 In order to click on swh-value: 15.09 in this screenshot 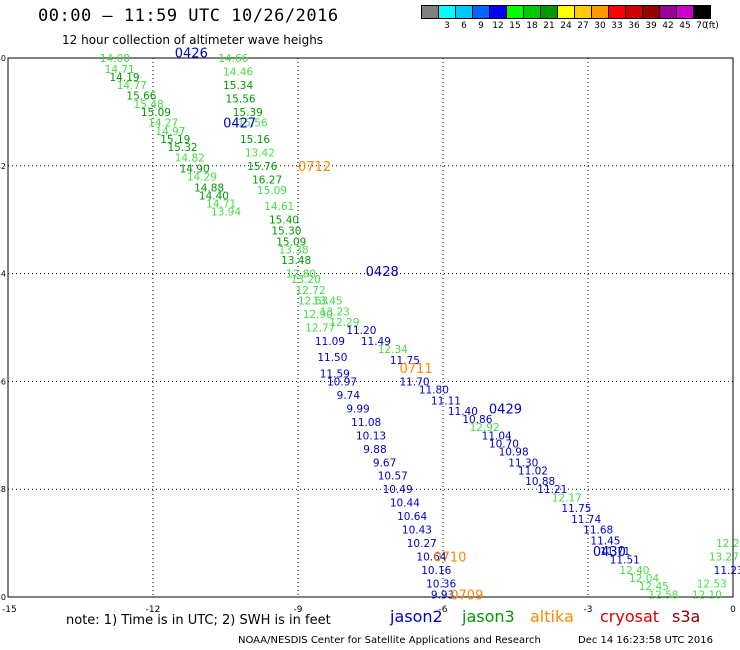, I will do `click(272, 191)`.